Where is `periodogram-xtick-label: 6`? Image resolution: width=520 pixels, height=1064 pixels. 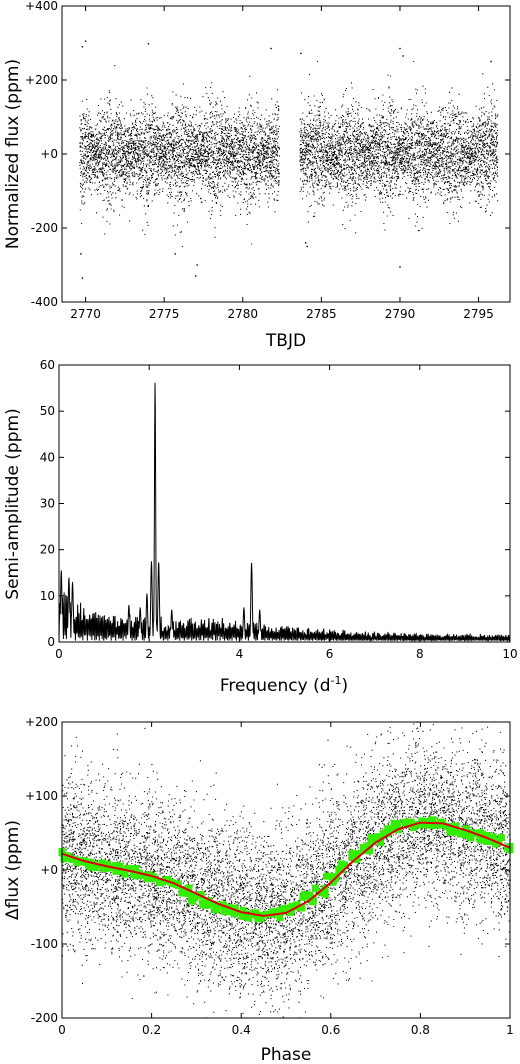 periodogram-xtick-label: 6 is located at coordinates (330, 654).